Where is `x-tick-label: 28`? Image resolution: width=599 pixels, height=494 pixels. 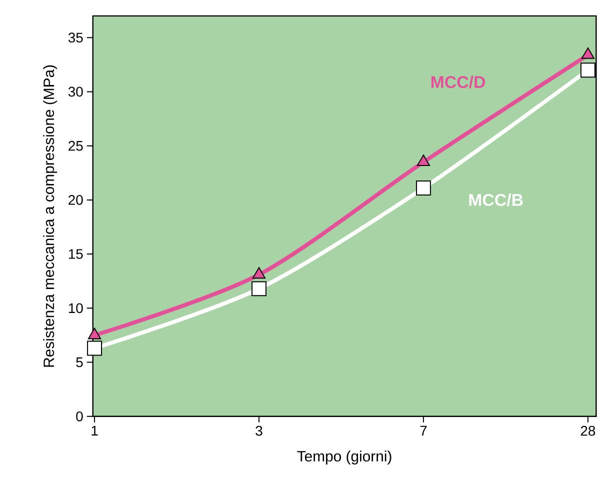
x-tick-label: 28 is located at coordinates (588, 431).